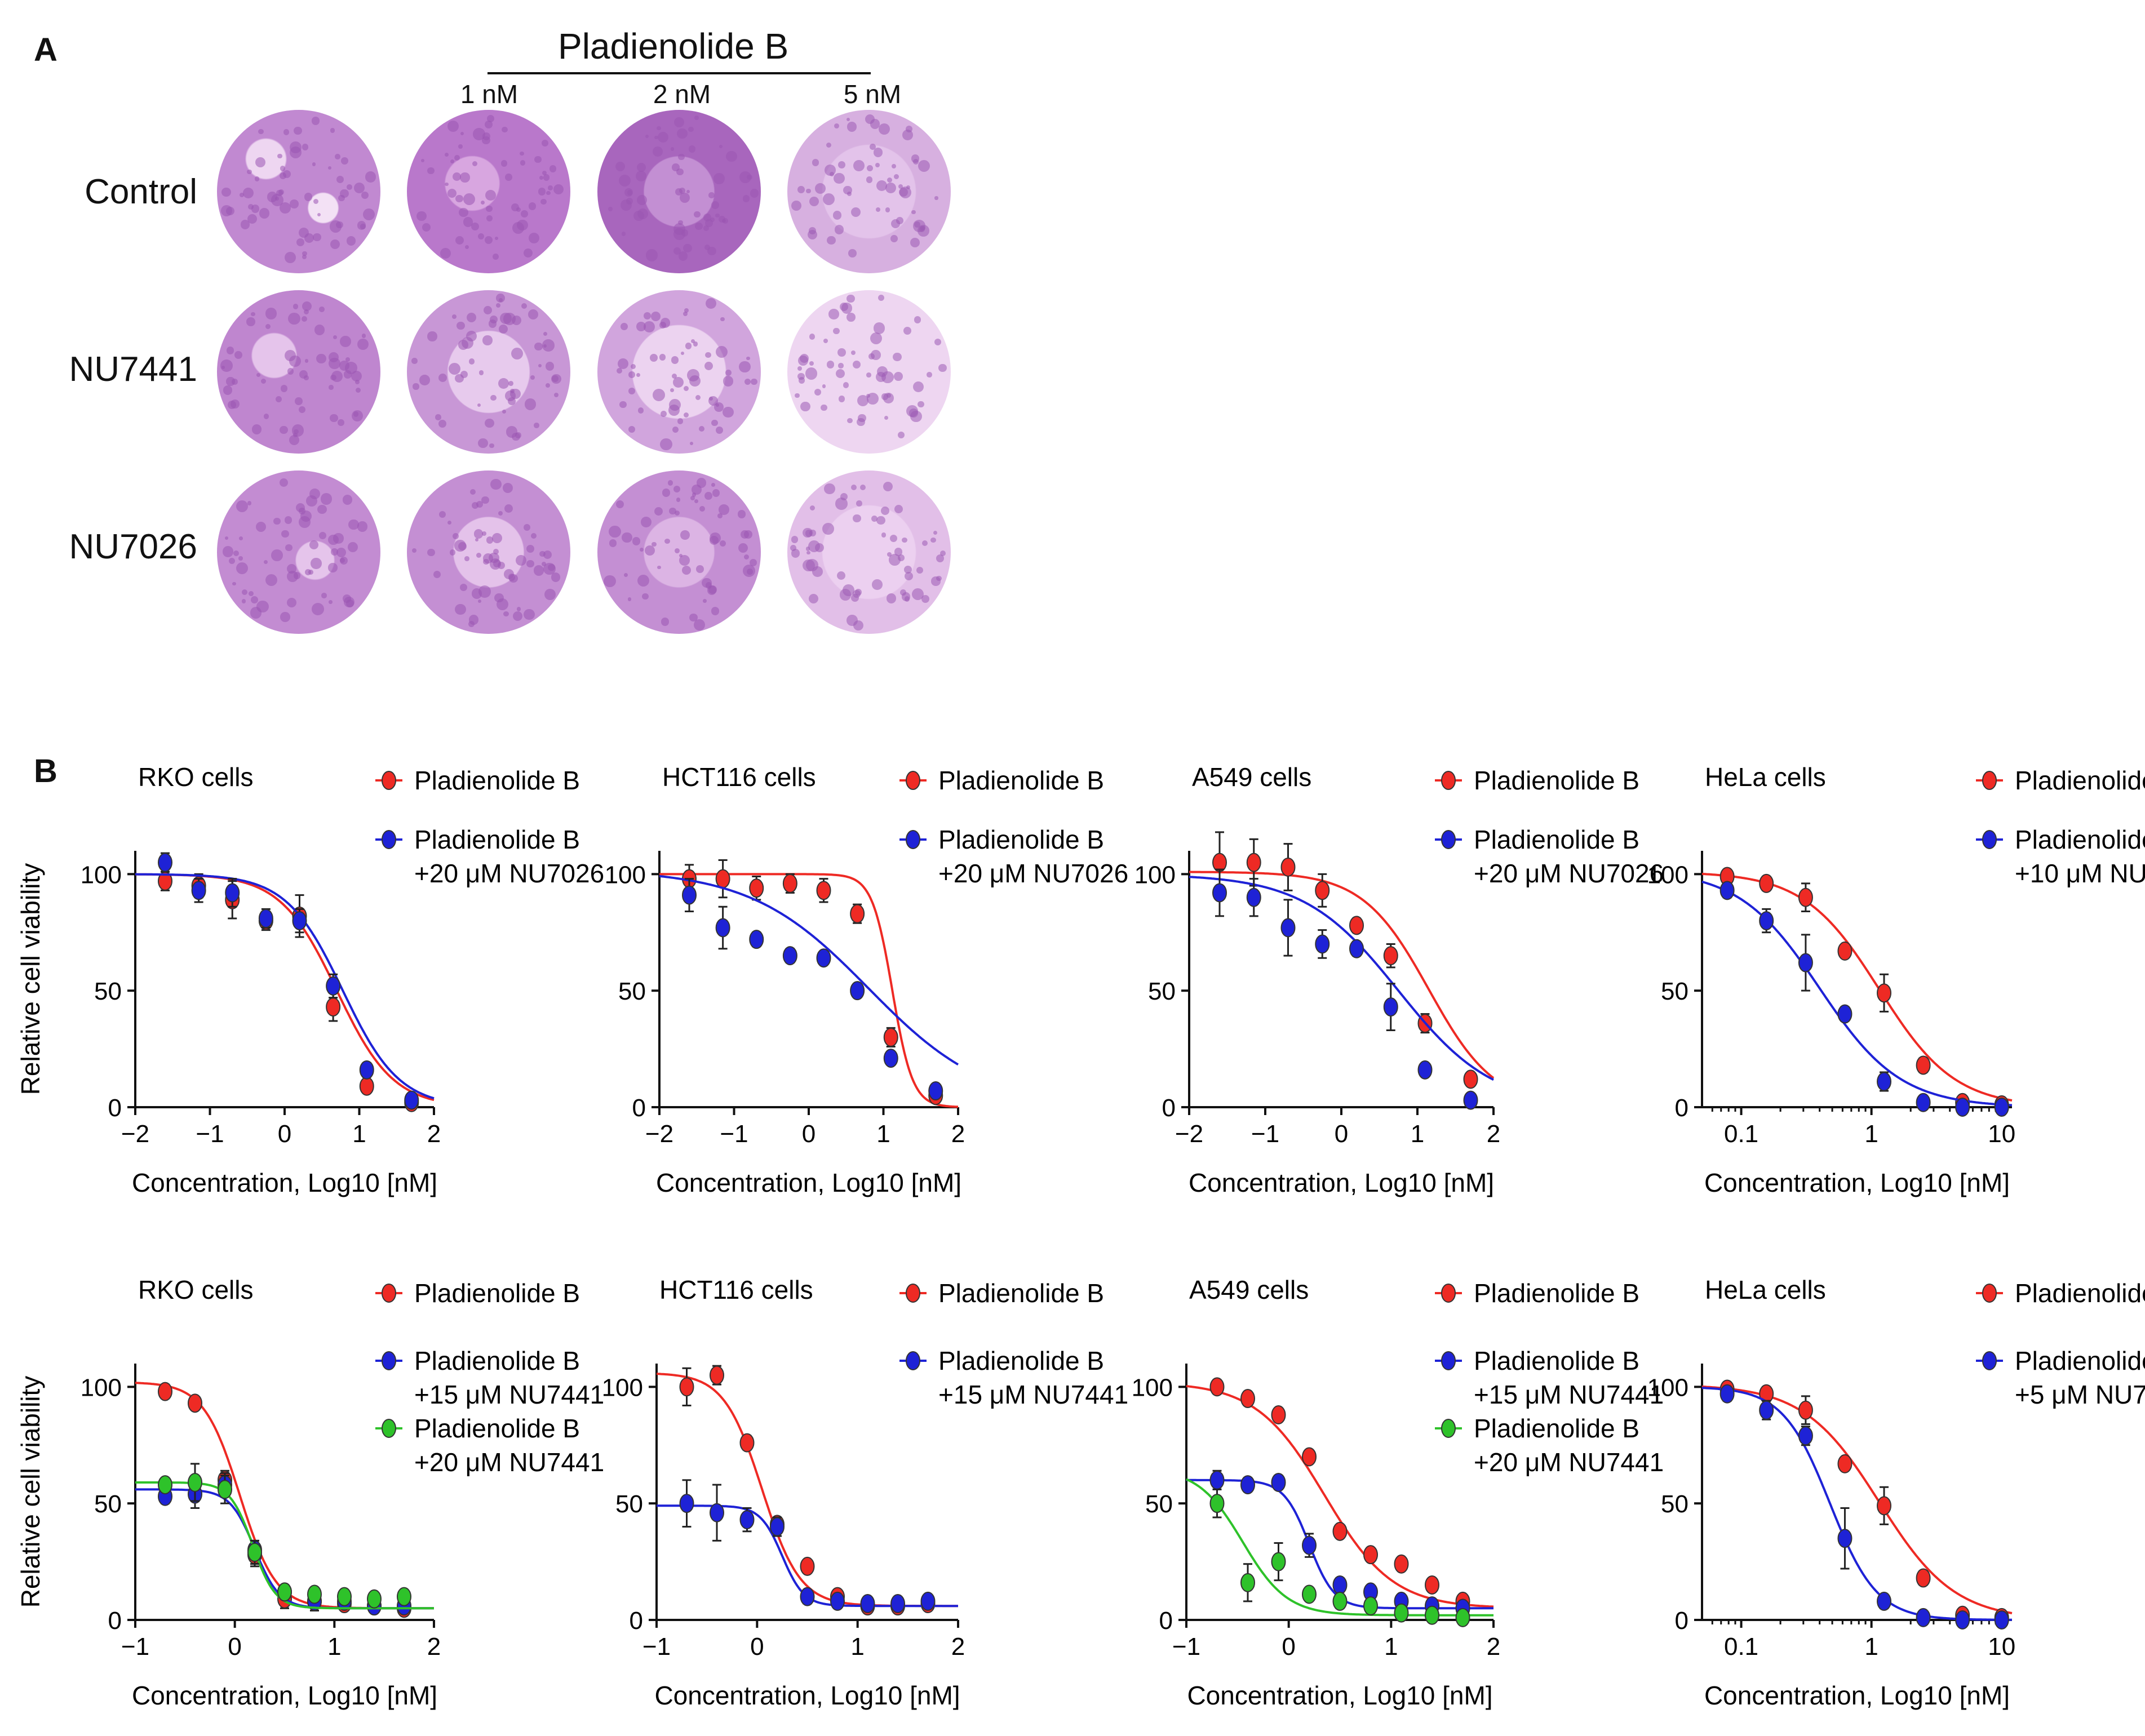 This screenshot has width=2145, height=1736. Describe the element at coordinates (133, 546) in the screenshot. I see `row-label-nu7026: NU7026` at that location.